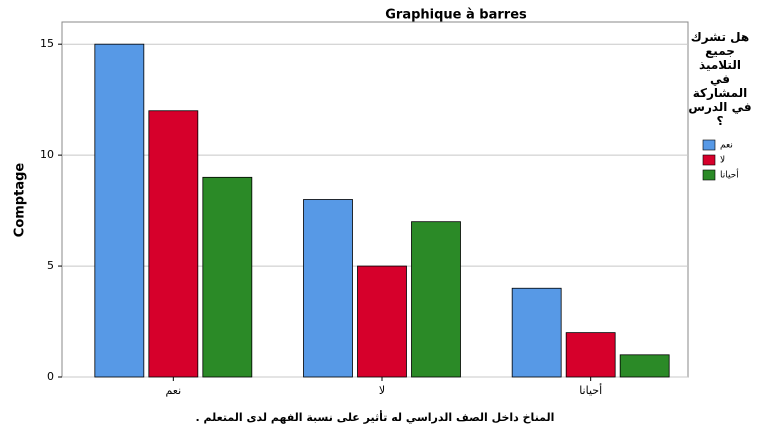 The height and width of the screenshot is (430, 757). Describe the element at coordinates (382, 390) in the screenshot. I see `x-tick-label: لا` at that location.